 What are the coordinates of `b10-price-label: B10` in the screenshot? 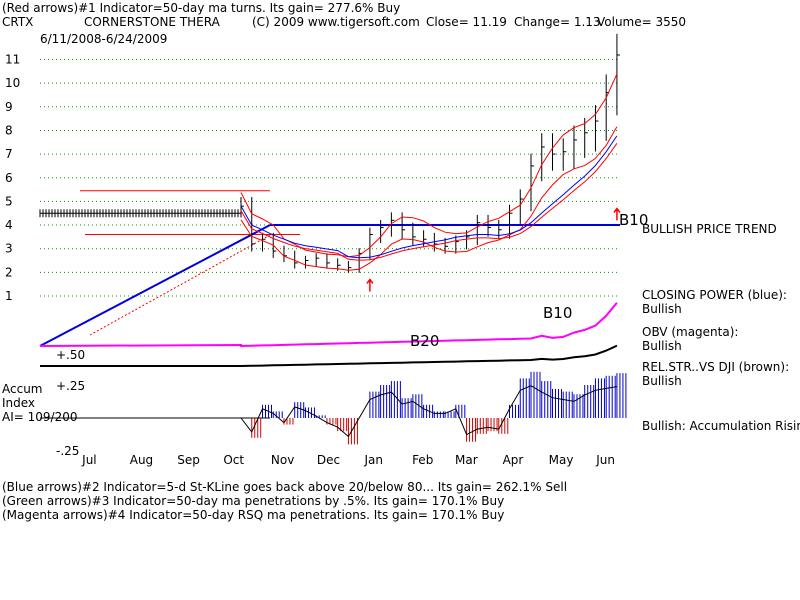 It's located at (634, 220).